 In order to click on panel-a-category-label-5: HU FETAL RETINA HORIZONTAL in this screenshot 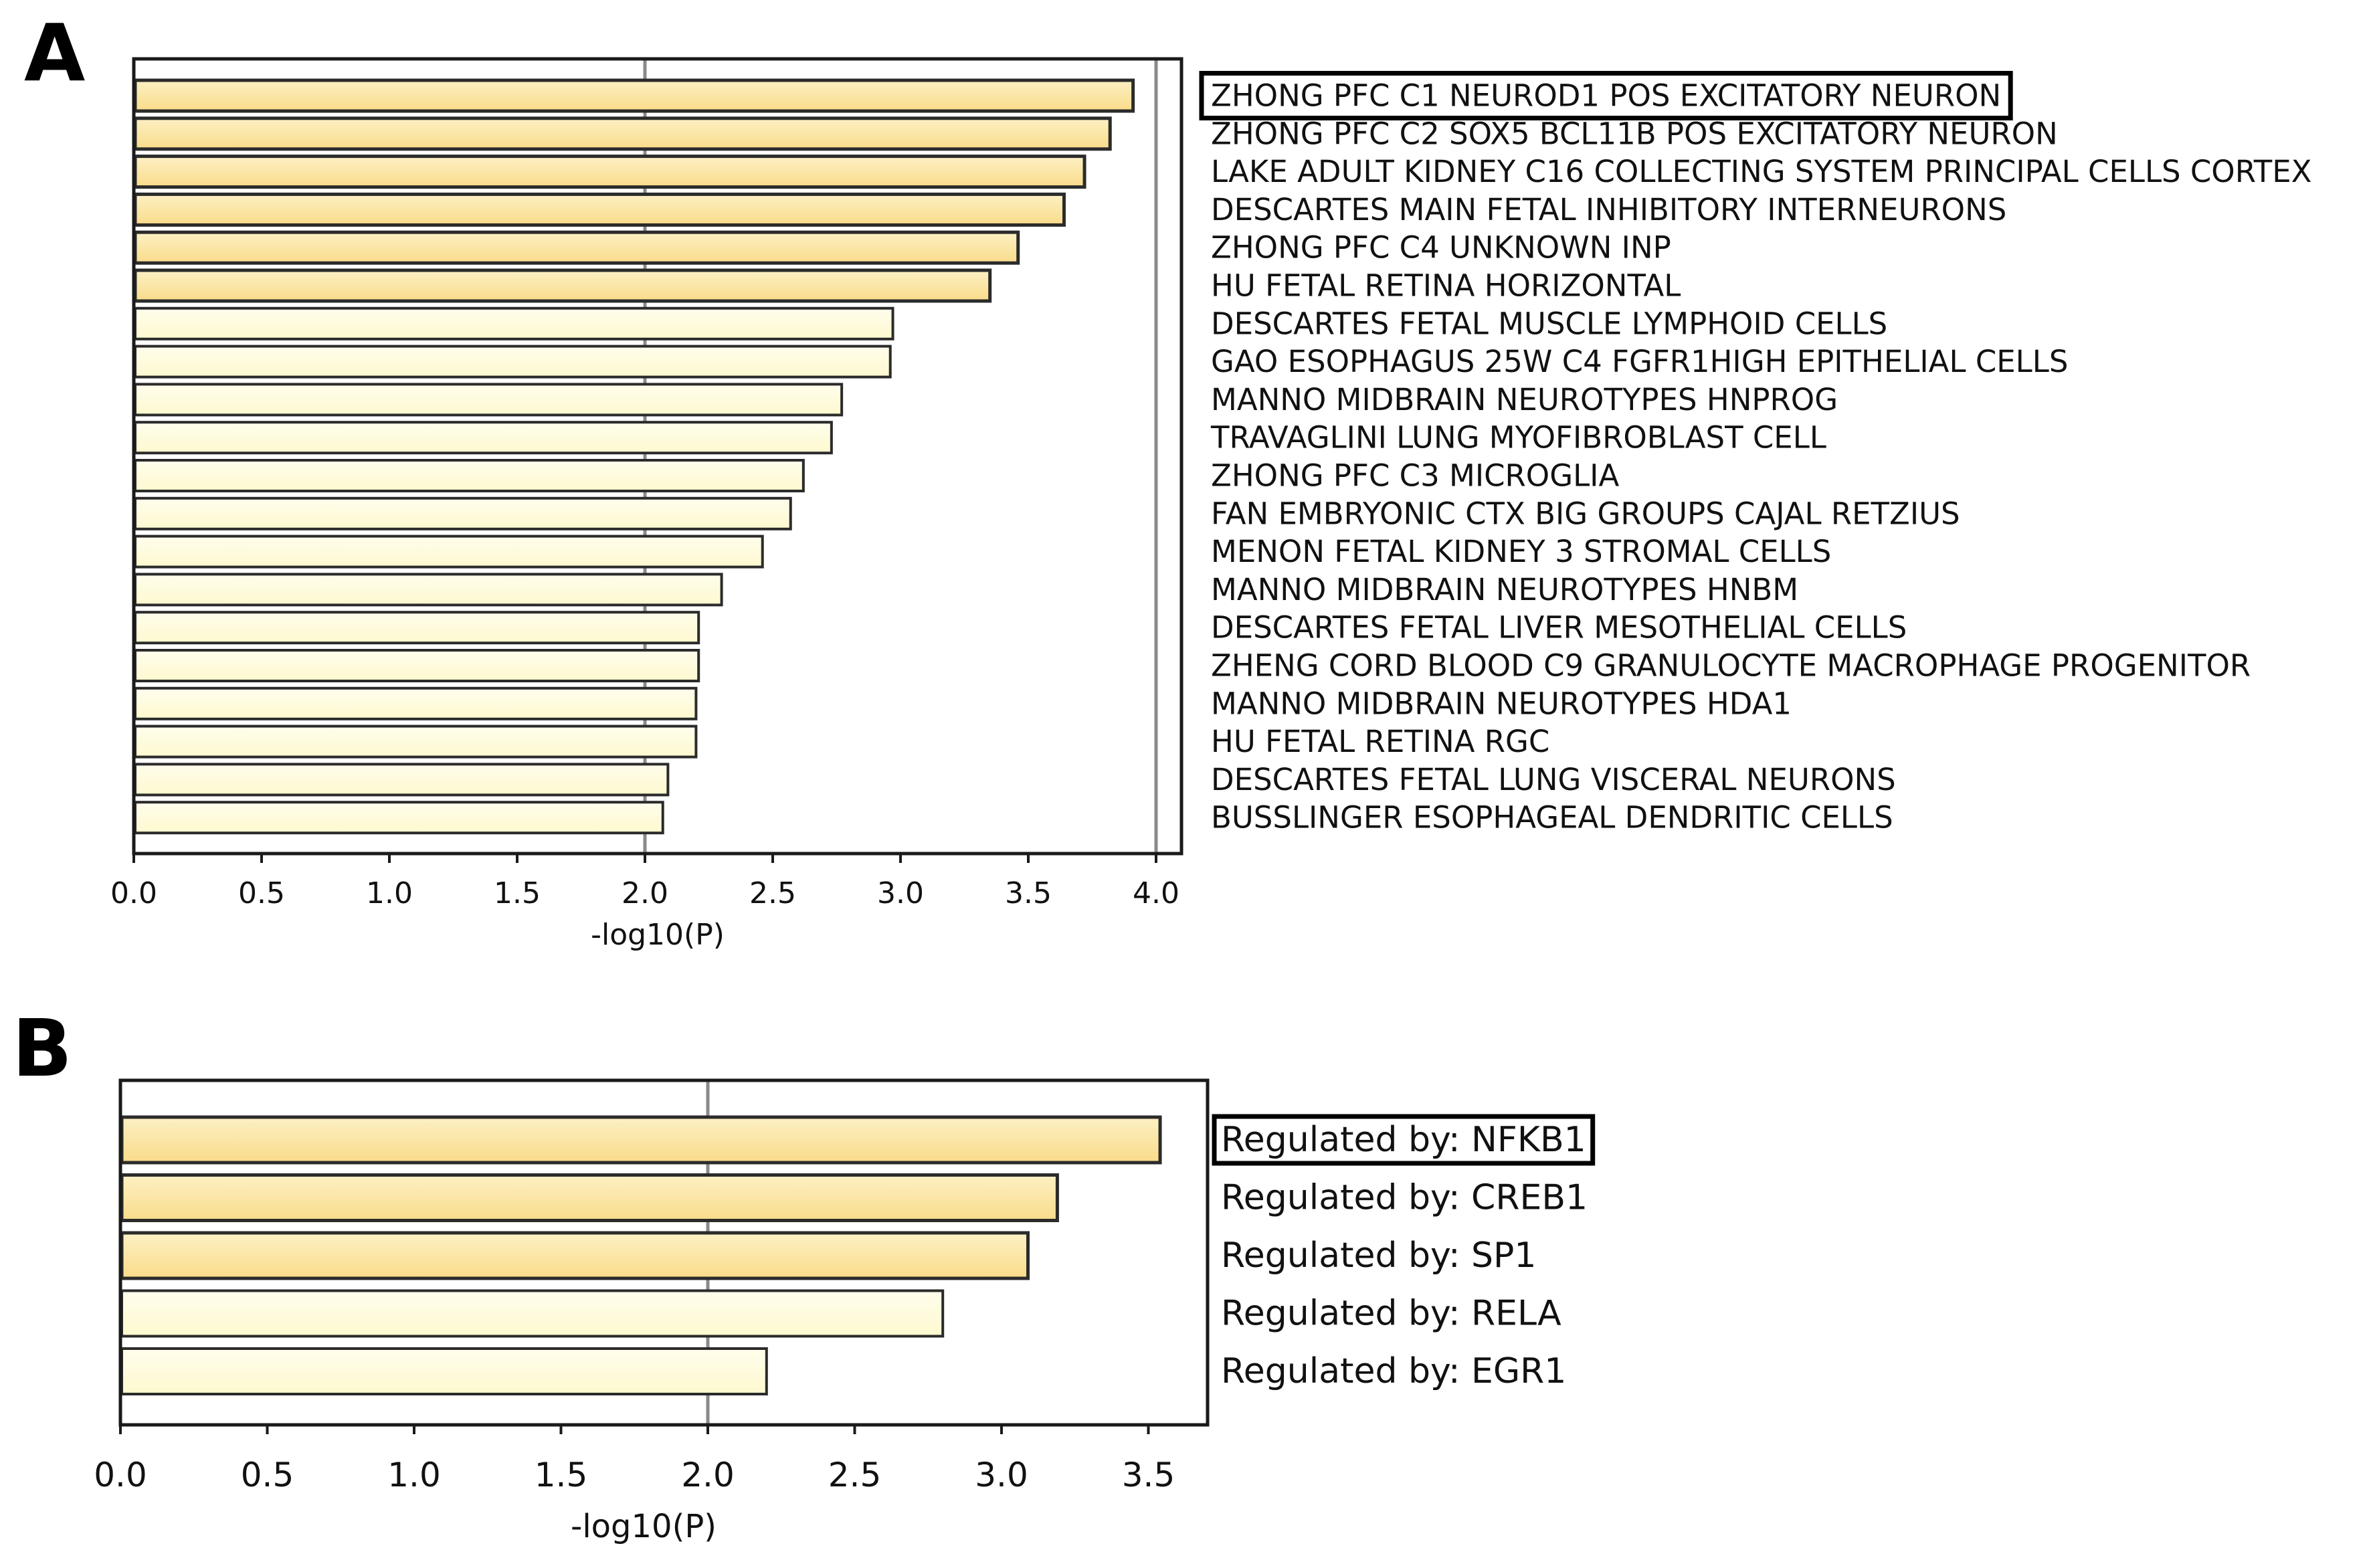, I will do `click(1446, 286)`.